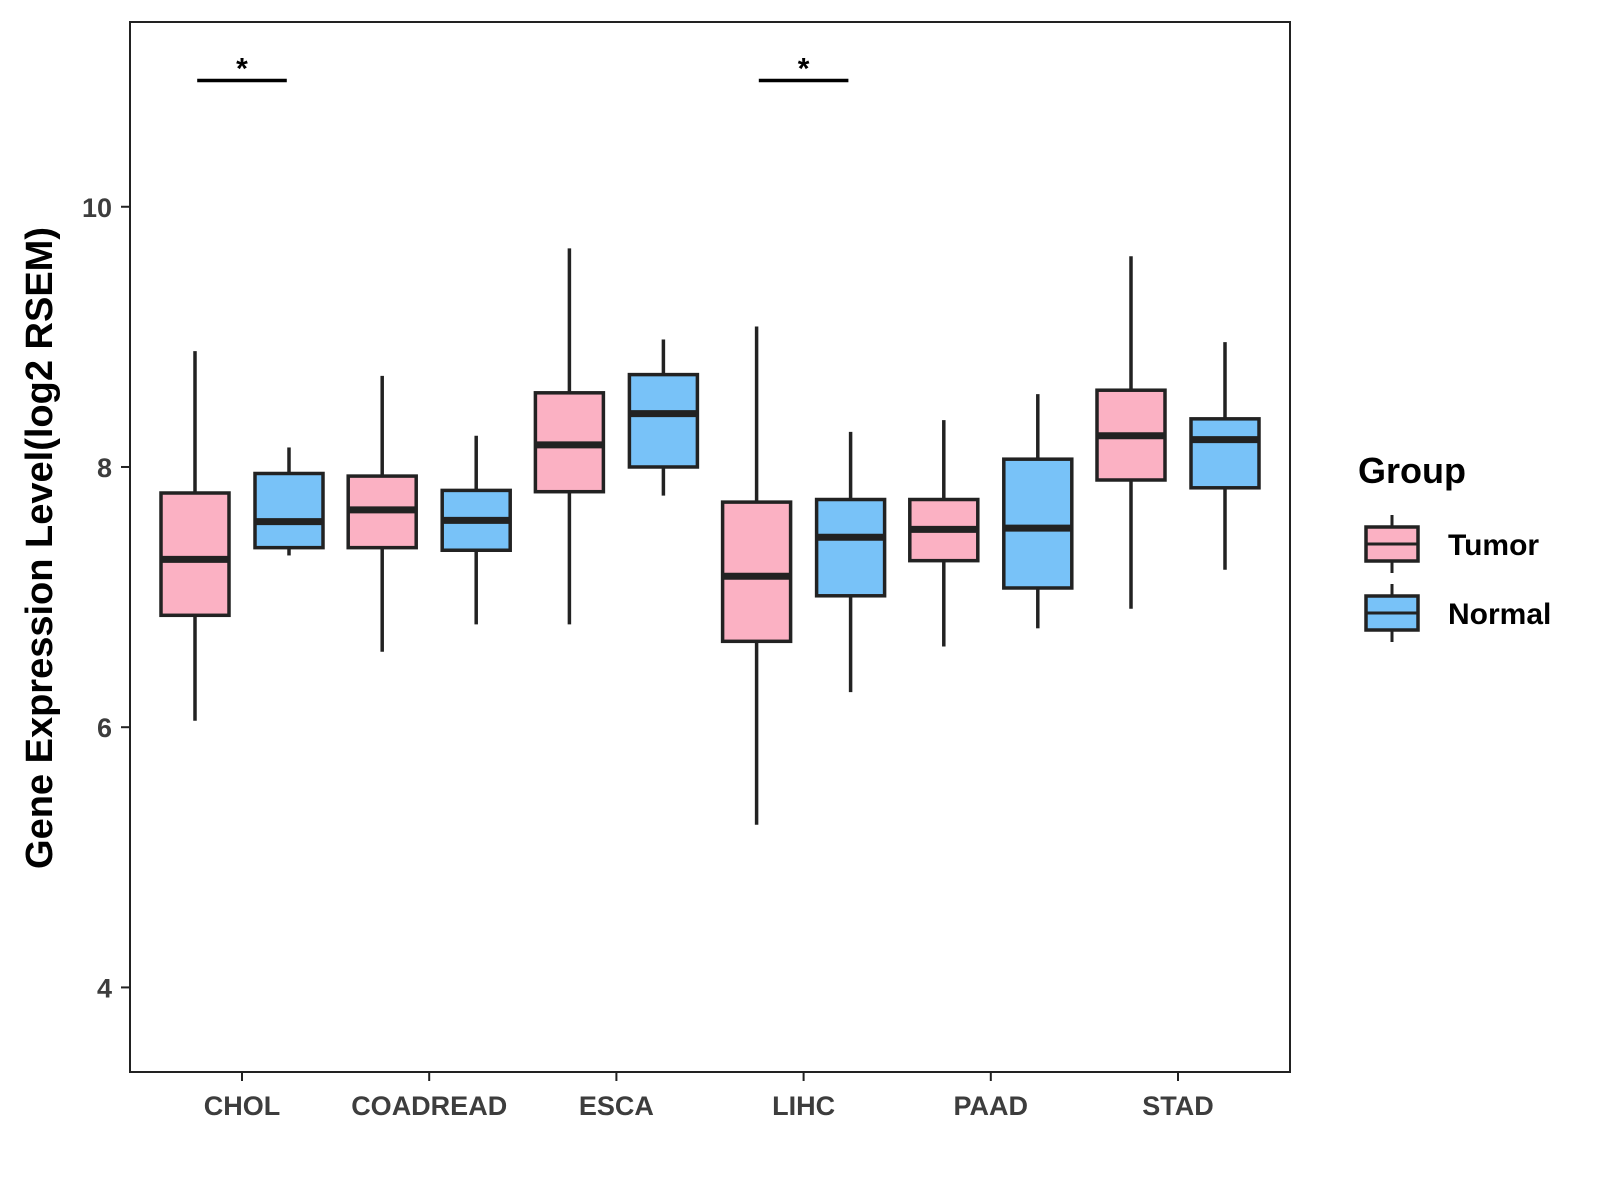 This screenshot has height=1200, width=1600. I want to click on box-normal-lihc, so click(850, 562).